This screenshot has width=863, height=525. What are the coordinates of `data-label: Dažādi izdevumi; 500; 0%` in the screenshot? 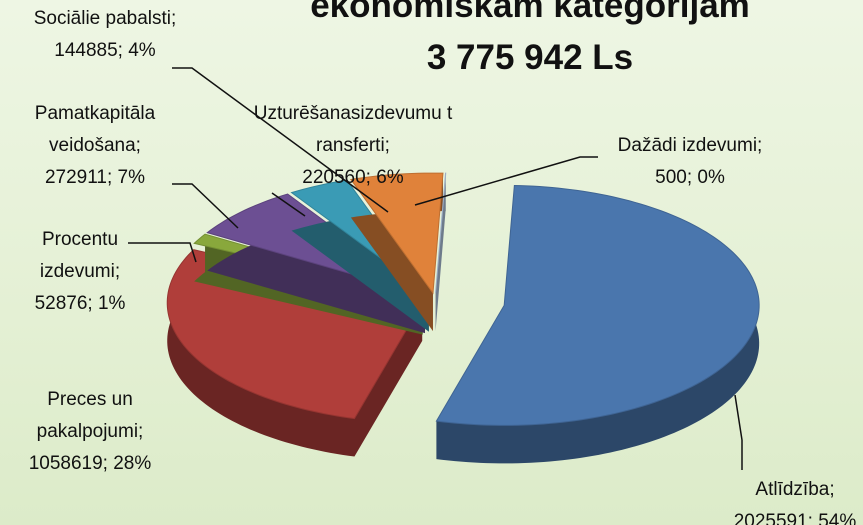 It's located at (690, 162).